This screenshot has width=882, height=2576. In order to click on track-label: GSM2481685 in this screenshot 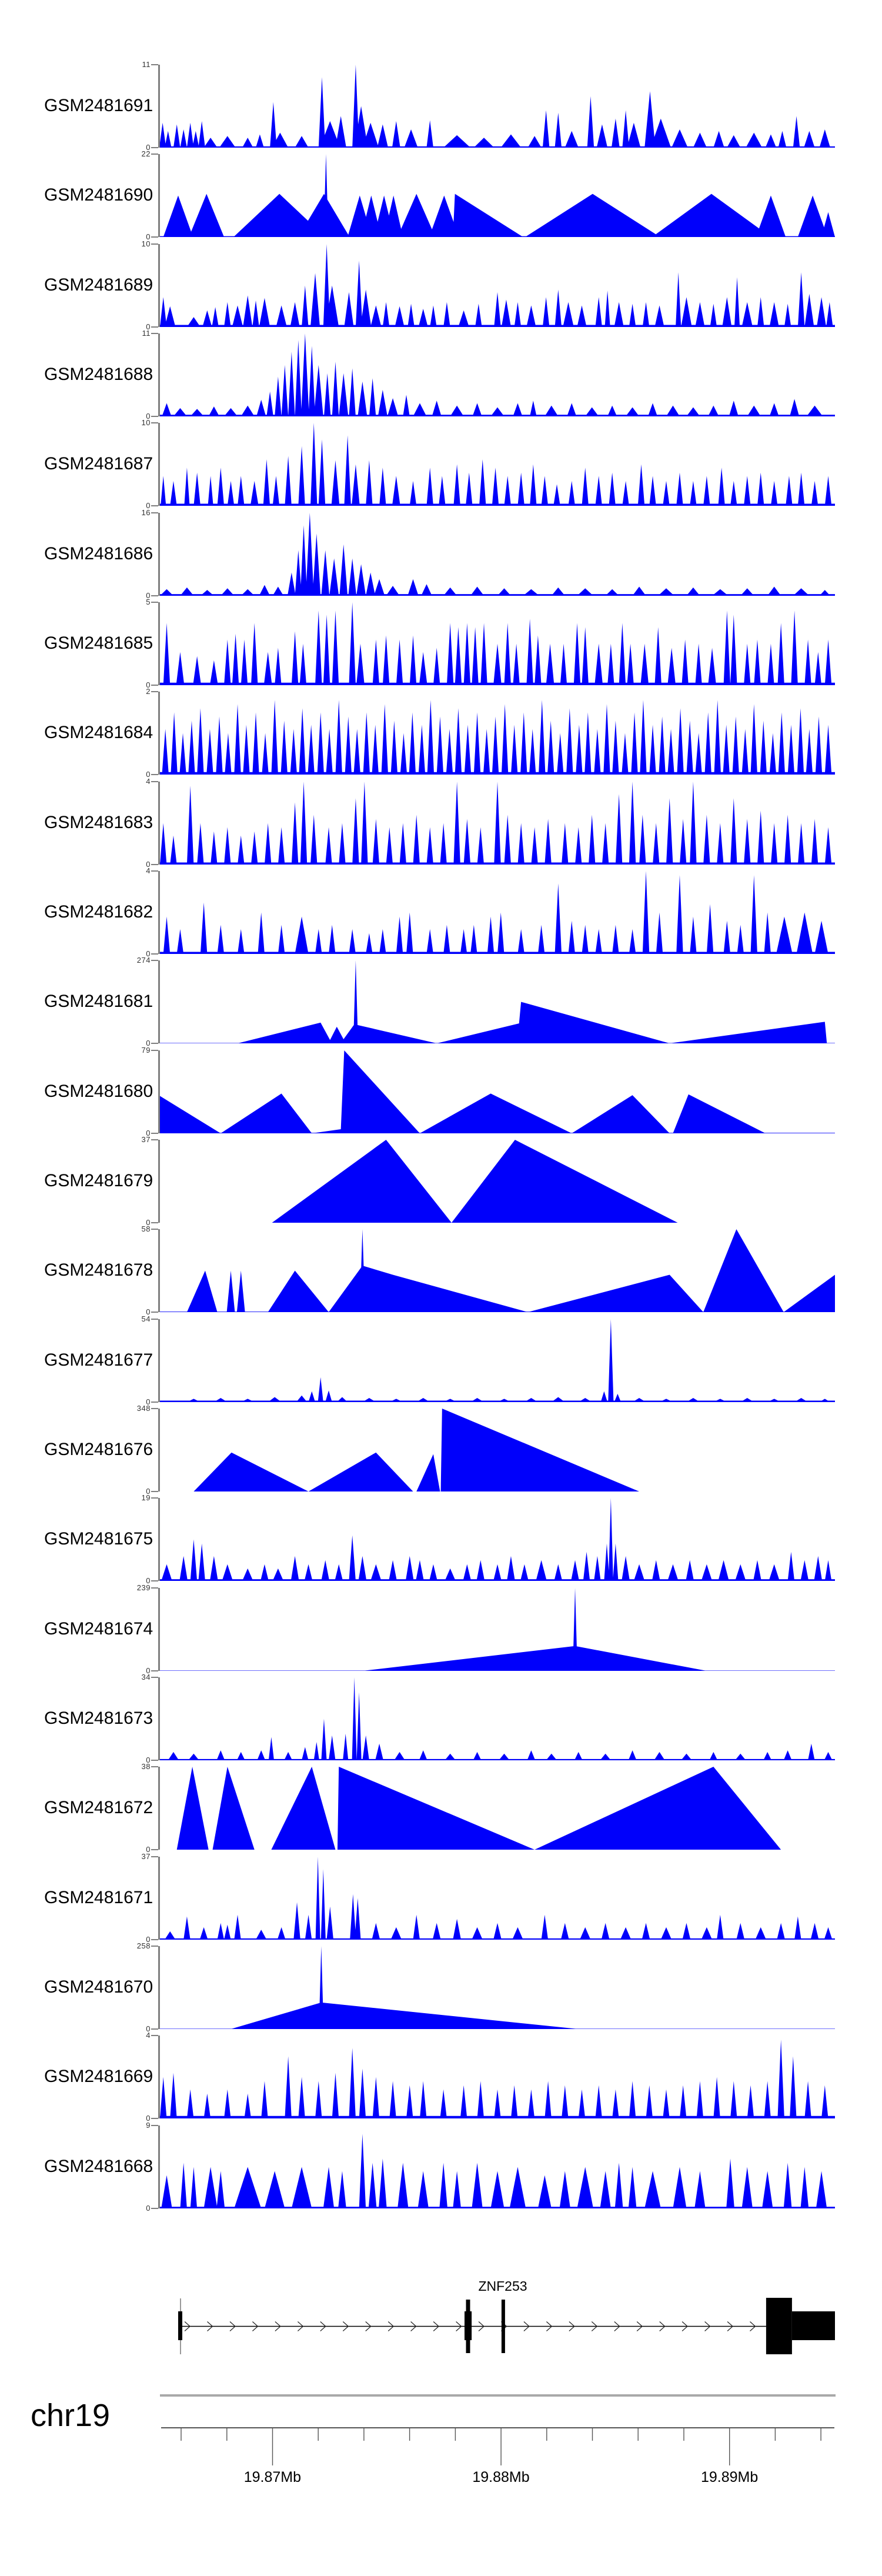, I will do `click(98, 643)`.